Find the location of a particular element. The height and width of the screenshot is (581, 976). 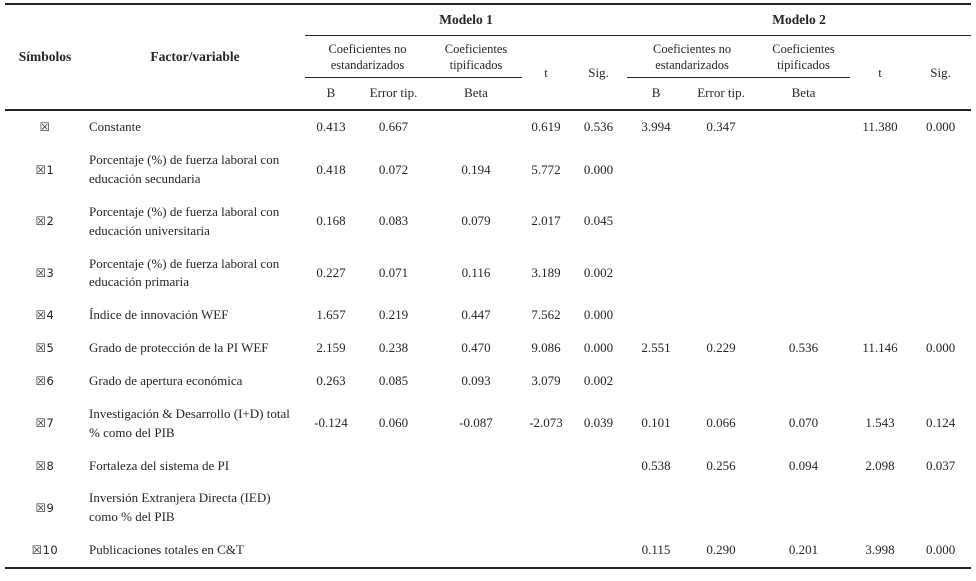

m2-b-cell: 0.115 is located at coordinates (656, 550).